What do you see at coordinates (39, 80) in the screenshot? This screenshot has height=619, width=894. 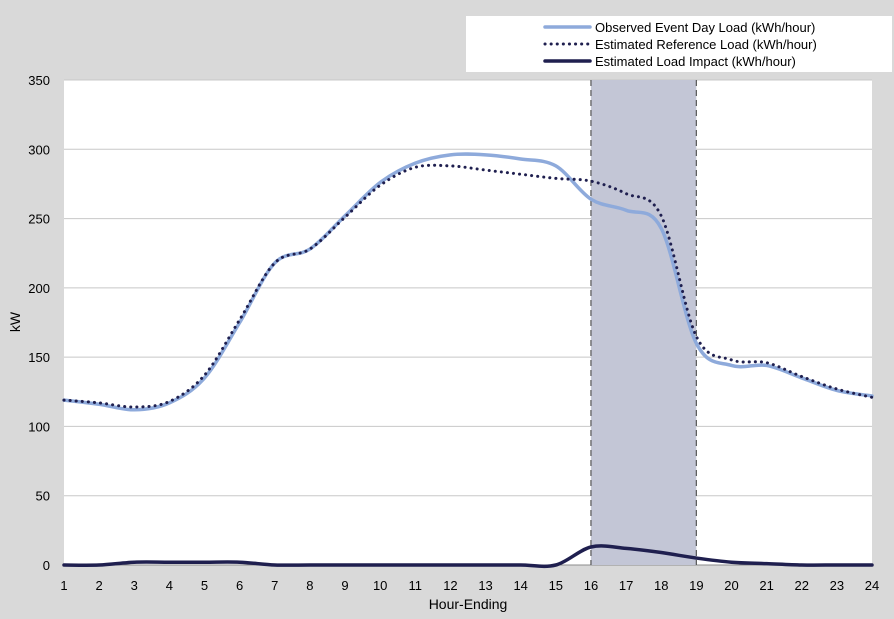 I see `y-tick-label: 350` at bounding box center [39, 80].